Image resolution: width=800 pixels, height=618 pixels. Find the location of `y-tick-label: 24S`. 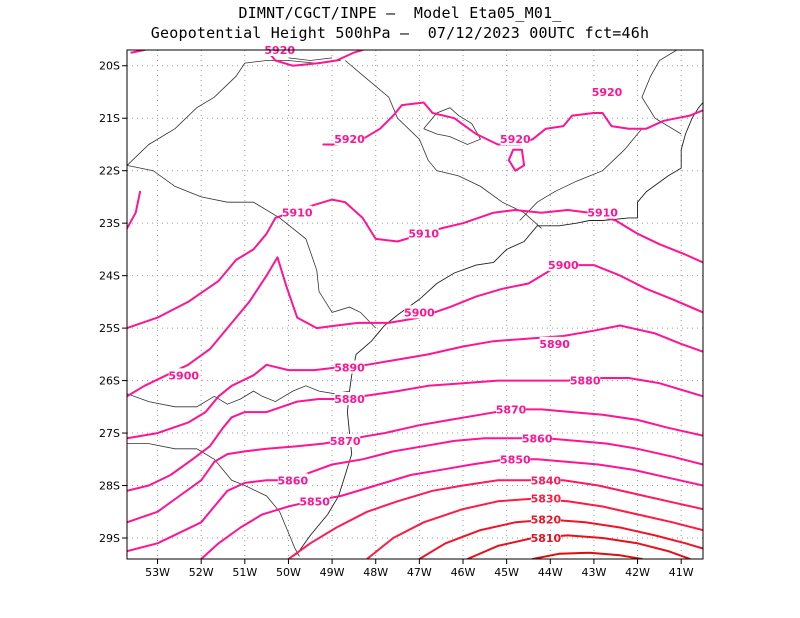

y-tick-label: 24S is located at coordinates (109, 276).